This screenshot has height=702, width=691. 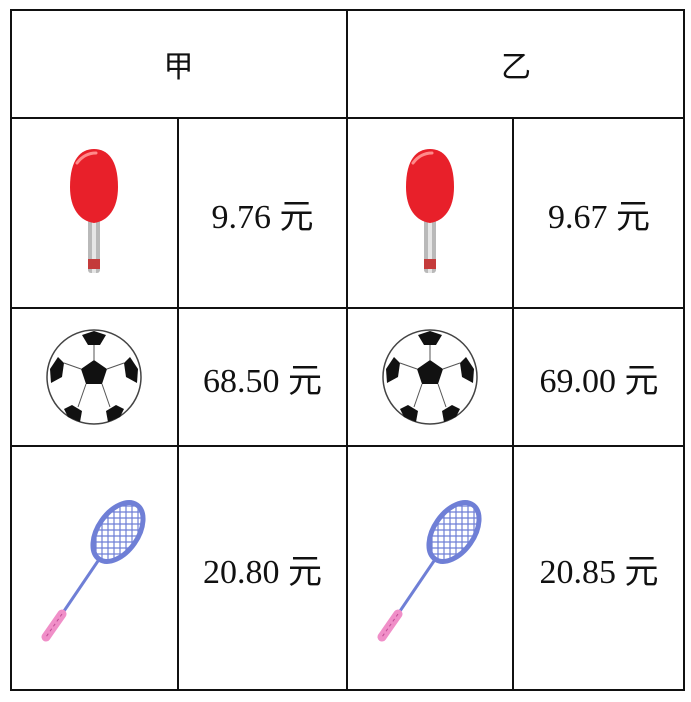 I want to click on divider-yi-columns, so click(x=513, y=404).